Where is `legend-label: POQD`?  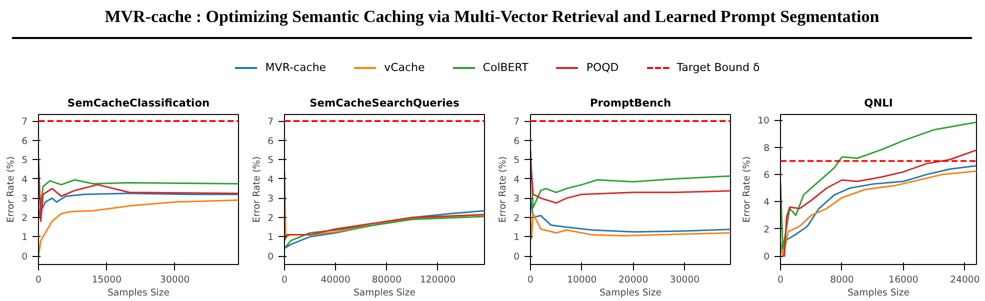
legend-label: POQD is located at coordinates (602, 68).